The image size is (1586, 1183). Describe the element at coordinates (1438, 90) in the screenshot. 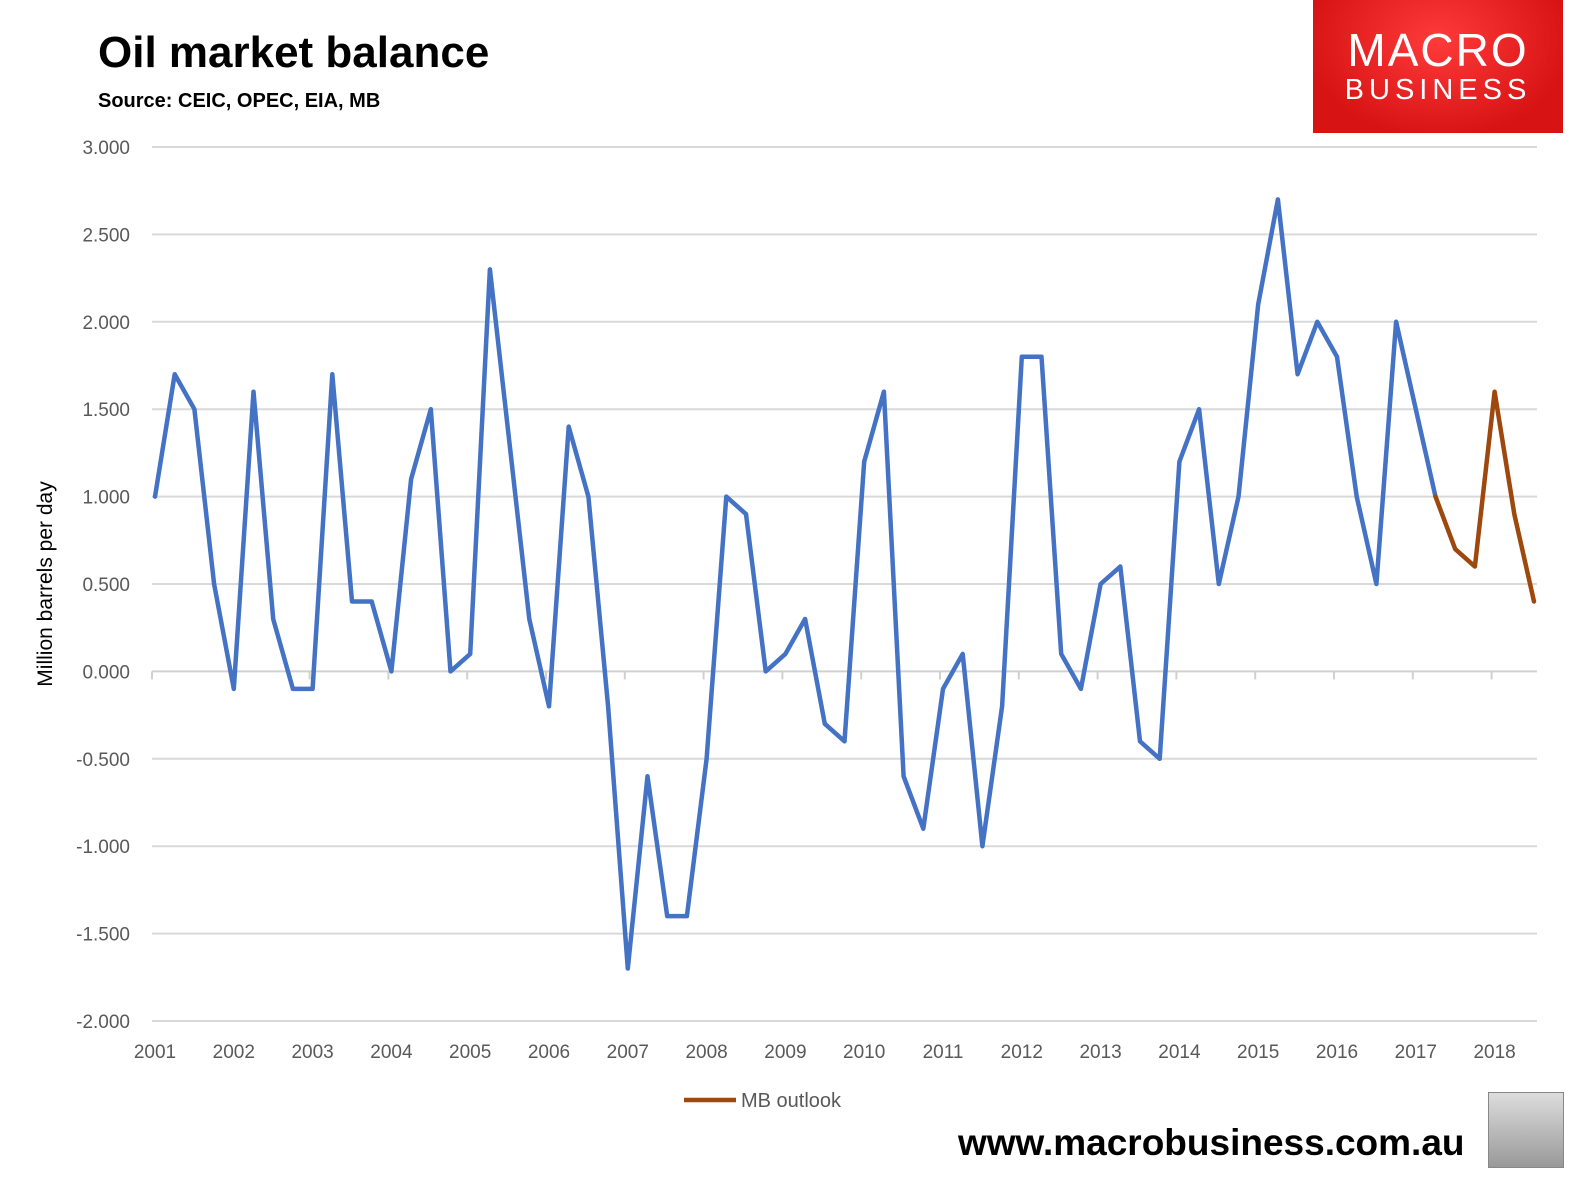

I see `logo-line2: BUSINESS` at that location.